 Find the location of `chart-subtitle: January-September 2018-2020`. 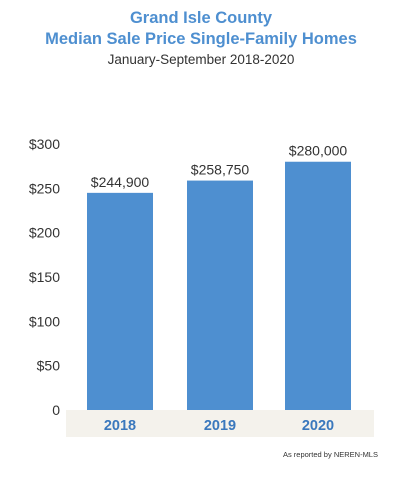

chart-subtitle: January-September 2018-2020 is located at coordinates (201, 59).